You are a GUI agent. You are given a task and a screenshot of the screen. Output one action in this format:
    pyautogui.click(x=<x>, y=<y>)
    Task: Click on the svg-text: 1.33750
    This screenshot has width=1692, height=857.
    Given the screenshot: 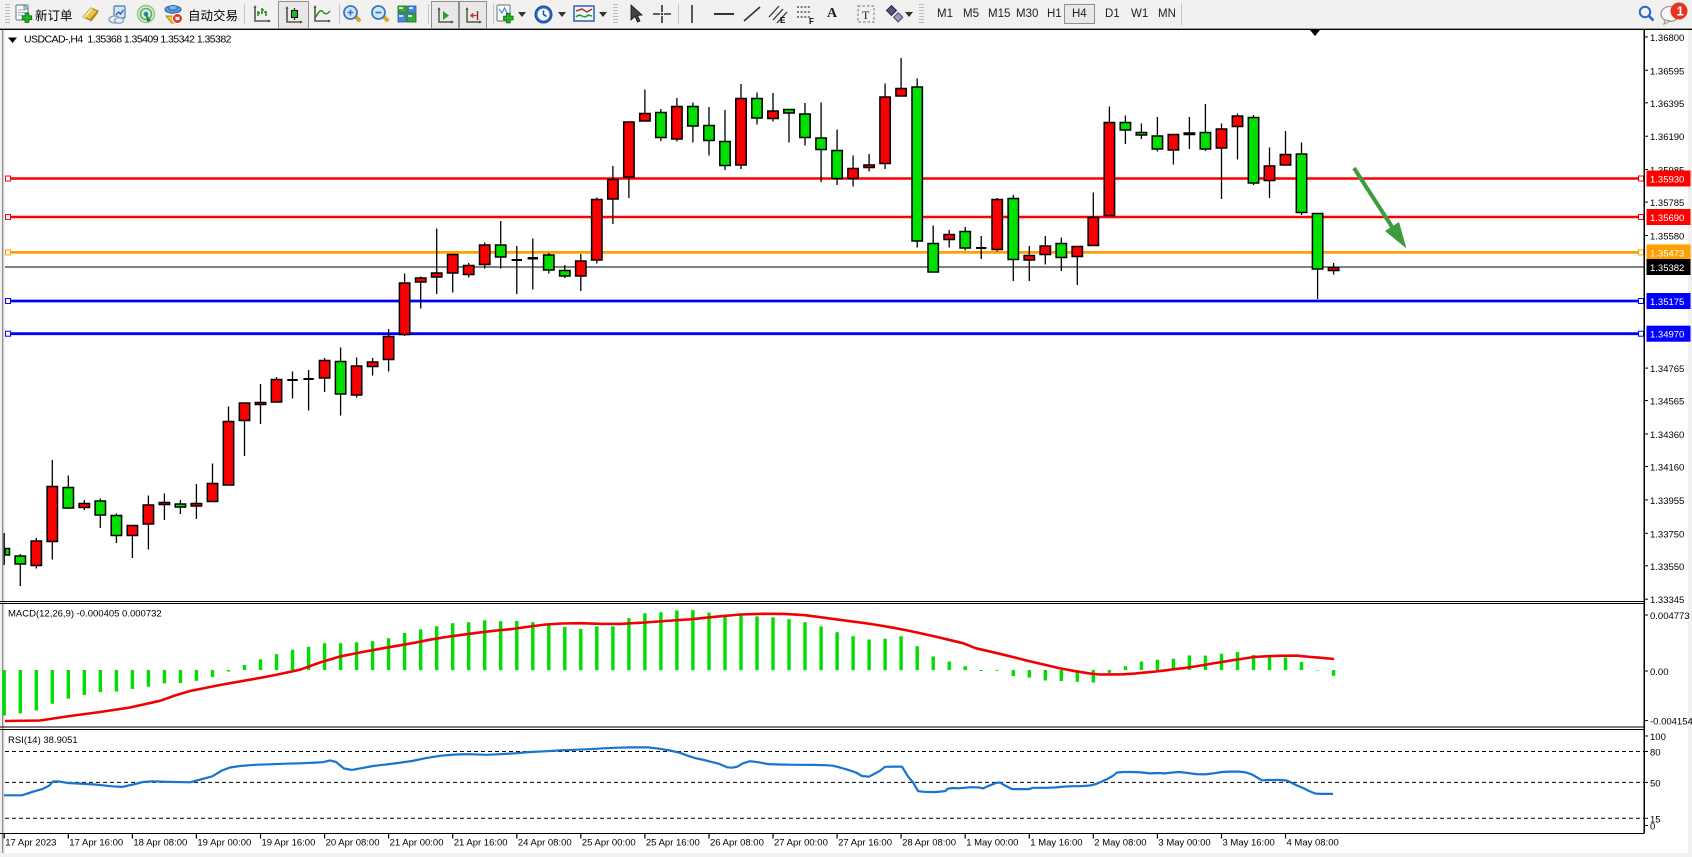 What is the action you would take?
    pyautogui.click(x=1667, y=534)
    